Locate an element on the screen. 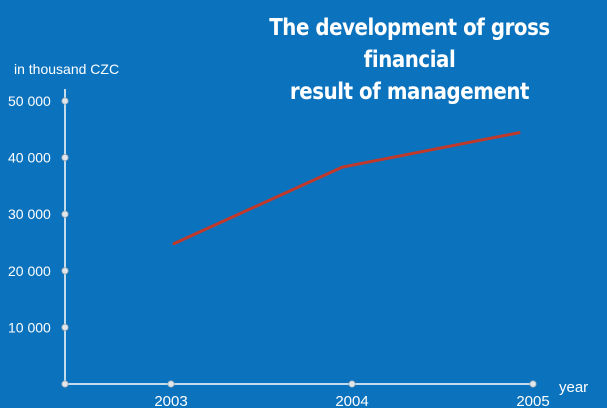 The image size is (607, 408). x-axis-label: year is located at coordinates (573, 387).